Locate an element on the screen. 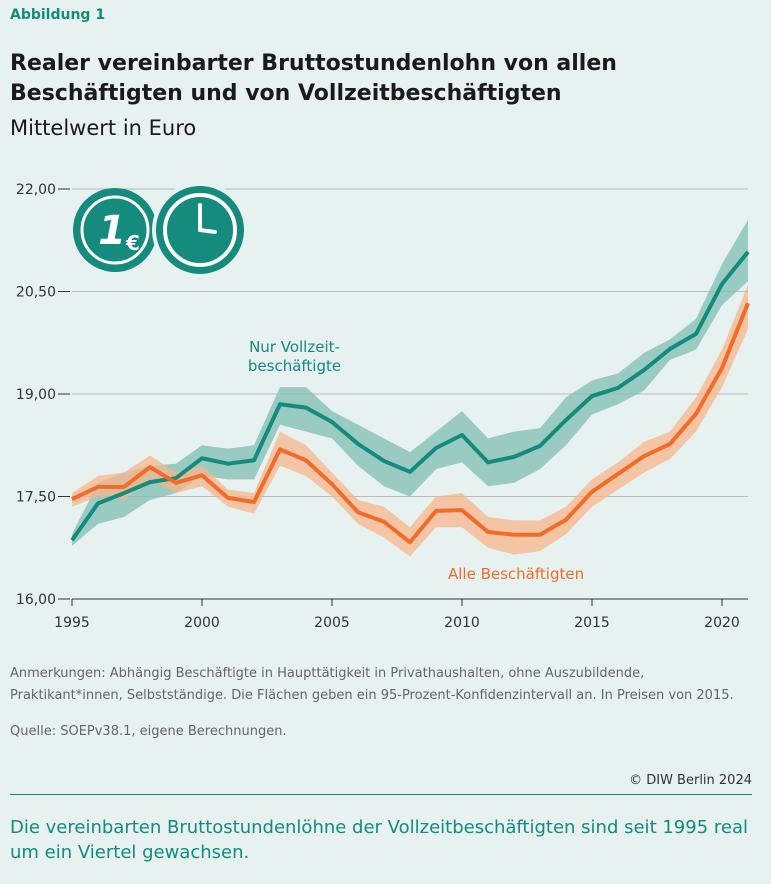  source: Quelle: SOEPv38.1, eigene Berechnungen. is located at coordinates (148, 731).